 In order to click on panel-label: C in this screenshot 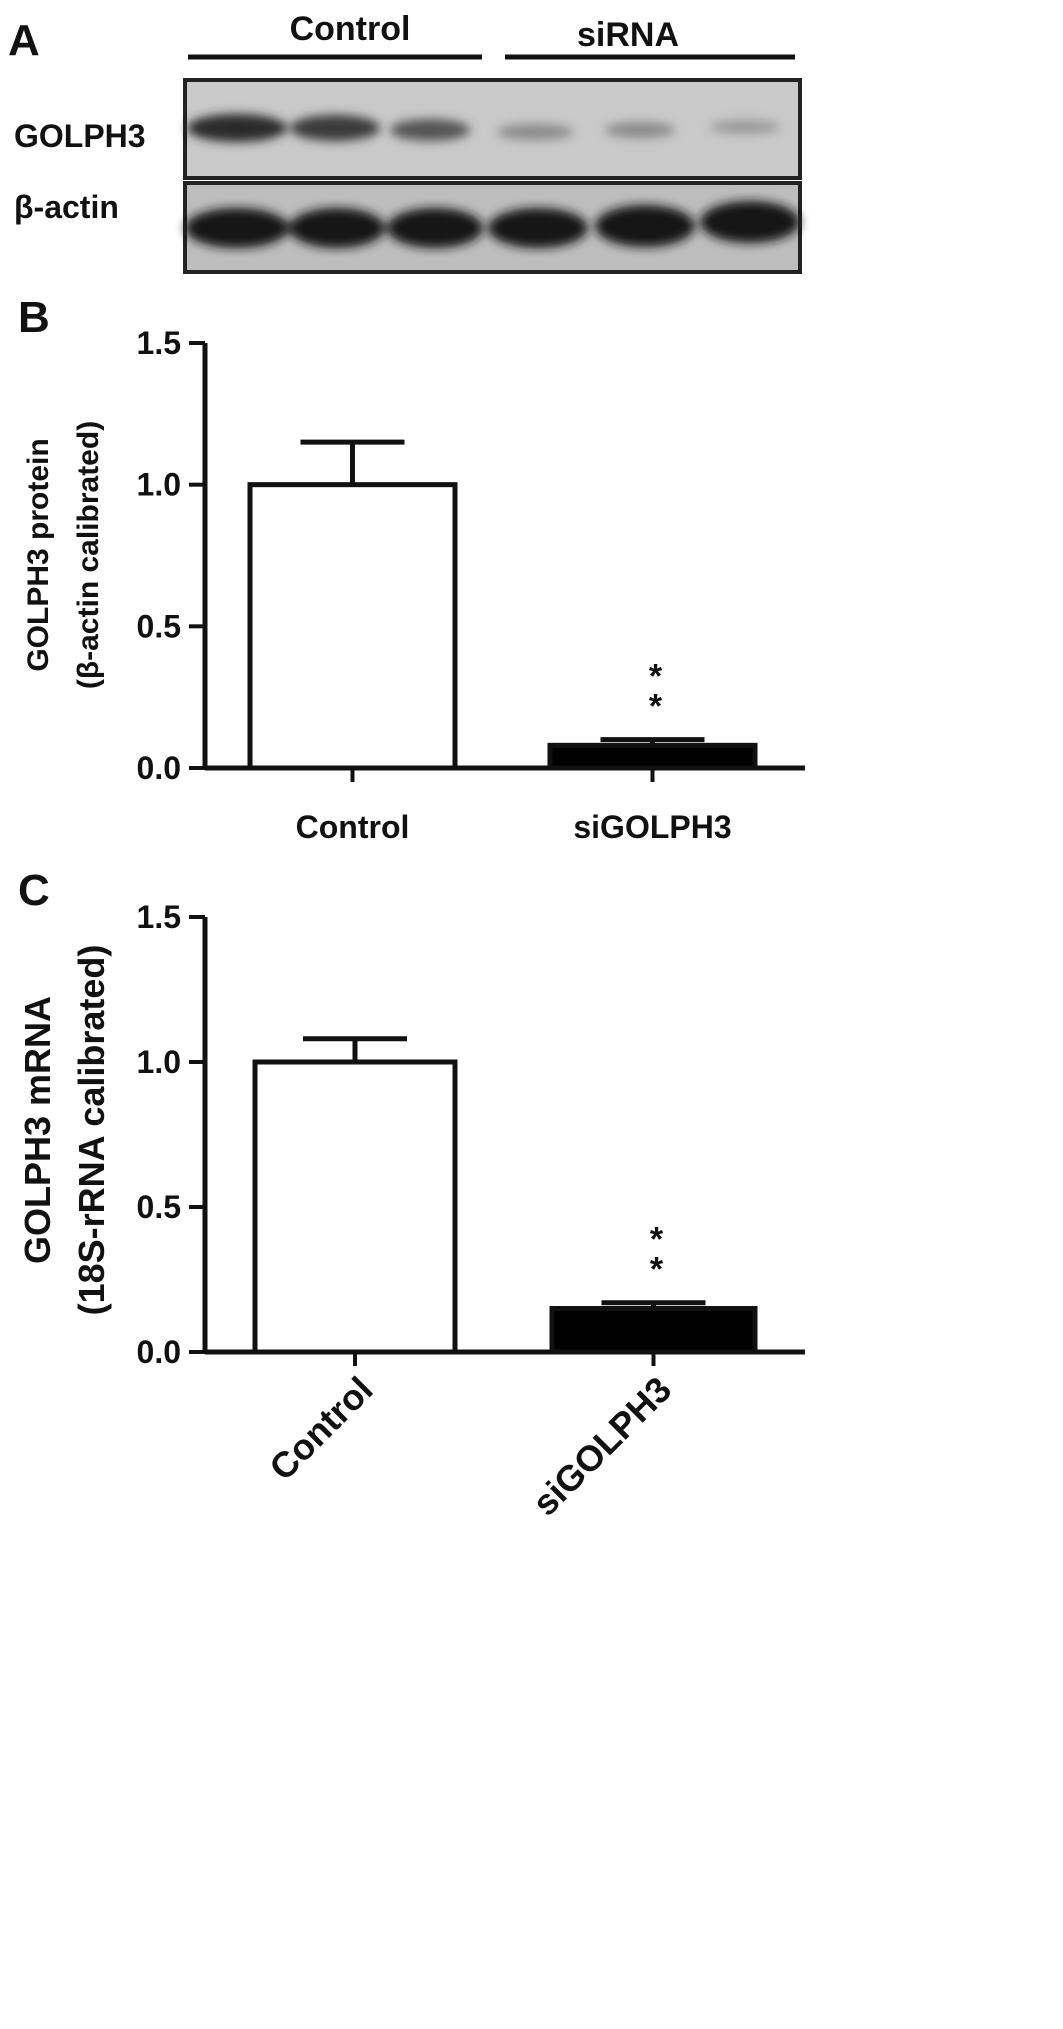, I will do `click(34, 890)`.